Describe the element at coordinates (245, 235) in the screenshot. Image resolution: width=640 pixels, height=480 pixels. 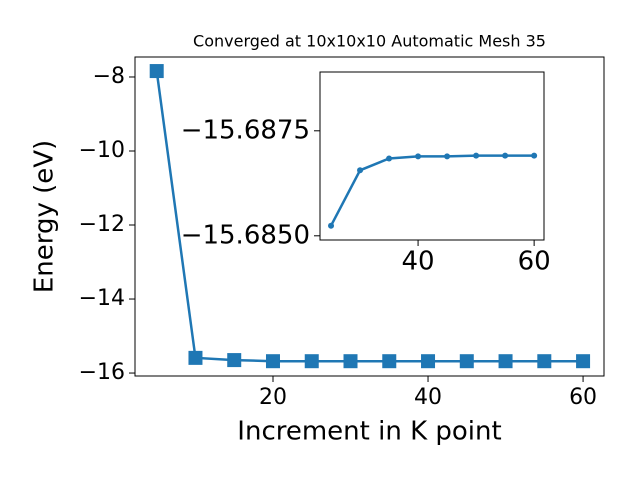
I see `y-tick-label: −15.6850` at that location.